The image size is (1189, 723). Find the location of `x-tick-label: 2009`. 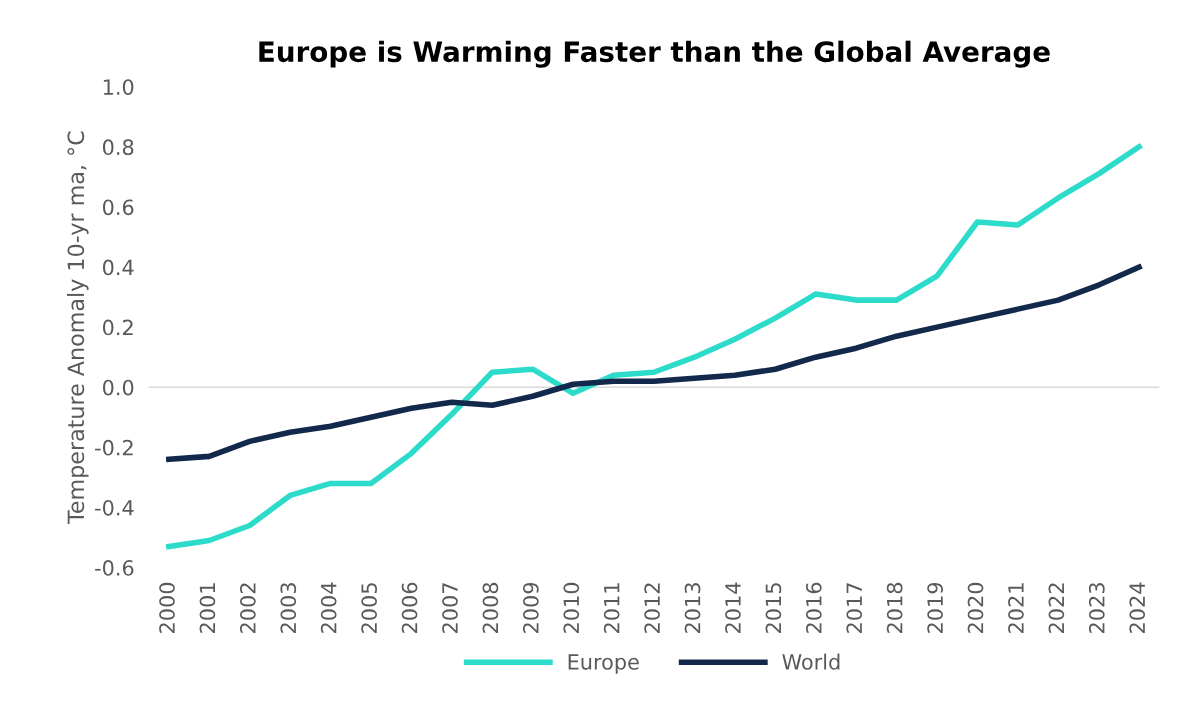

x-tick-label: 2009 is located at coordinates (530, 607).